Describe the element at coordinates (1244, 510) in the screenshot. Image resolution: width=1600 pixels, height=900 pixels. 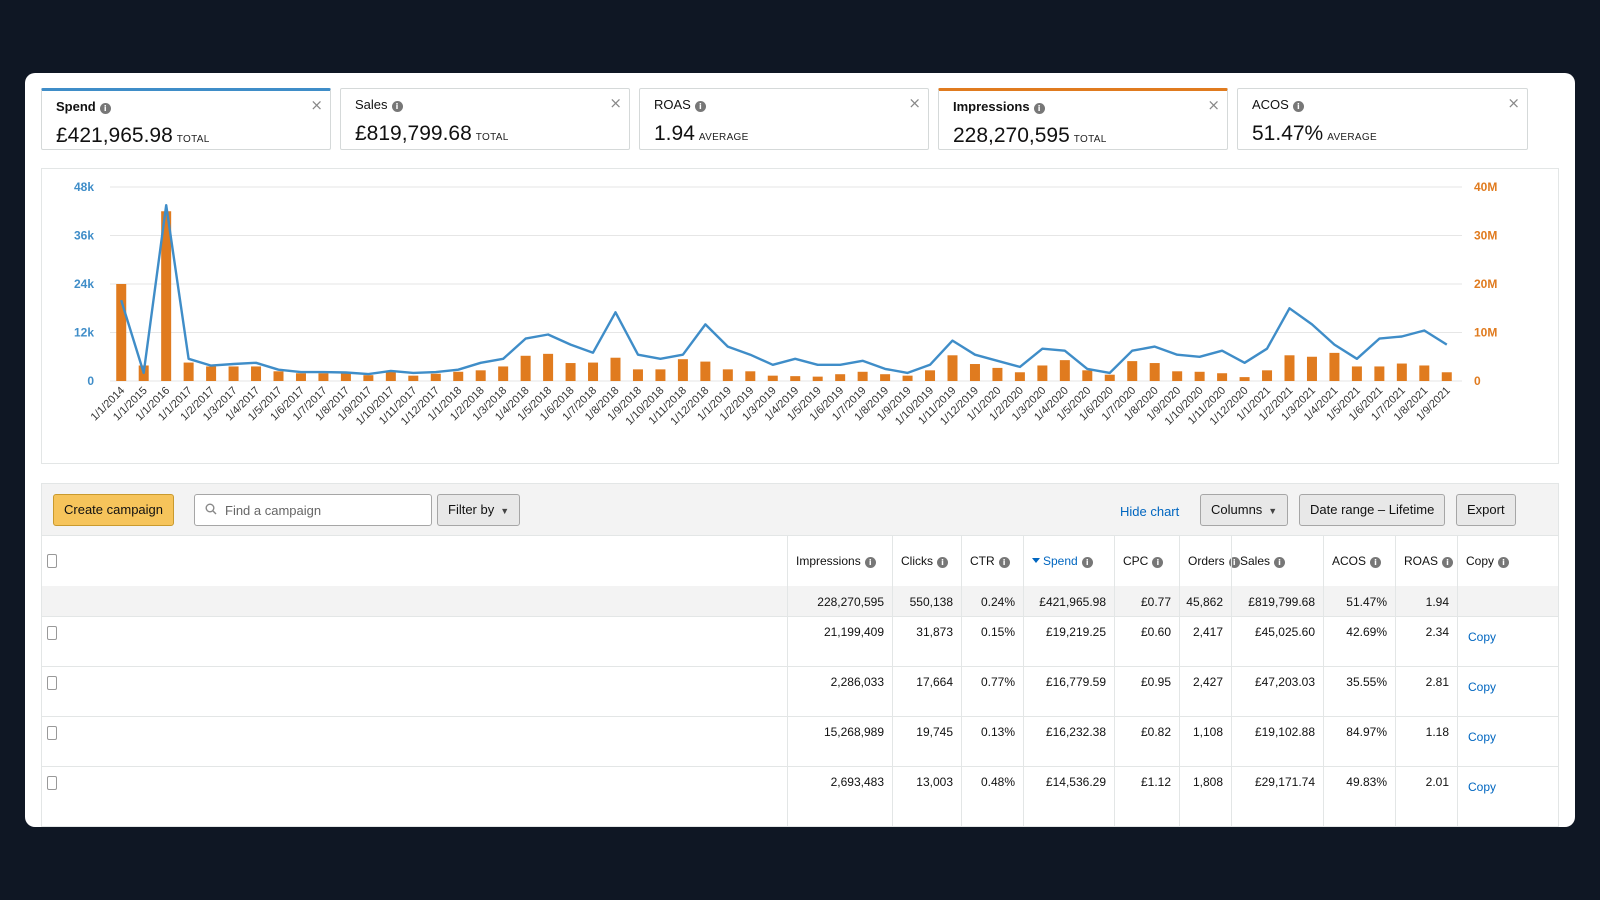
I see `columns-button: Columns ▼` at that location.